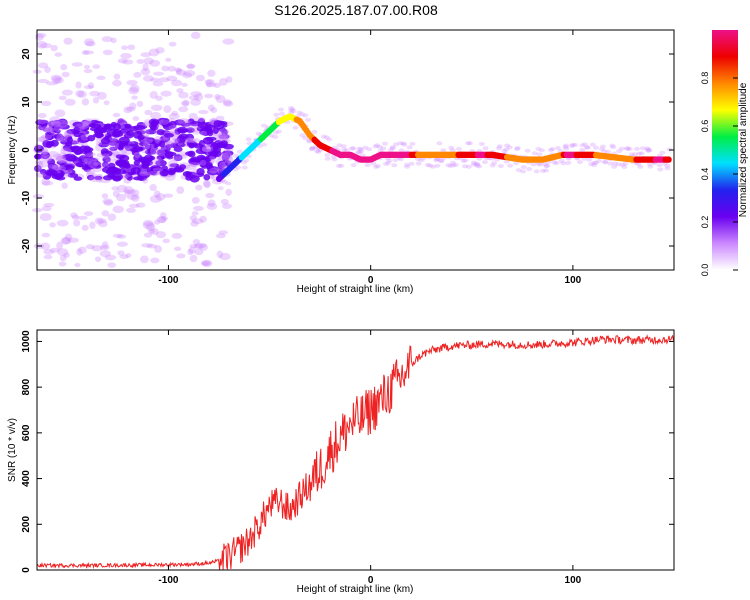 Image resolution: width=750 pixels, height=600 pixels. I want to click on colorbar-tick-label: 0.2, so click(705, 222).